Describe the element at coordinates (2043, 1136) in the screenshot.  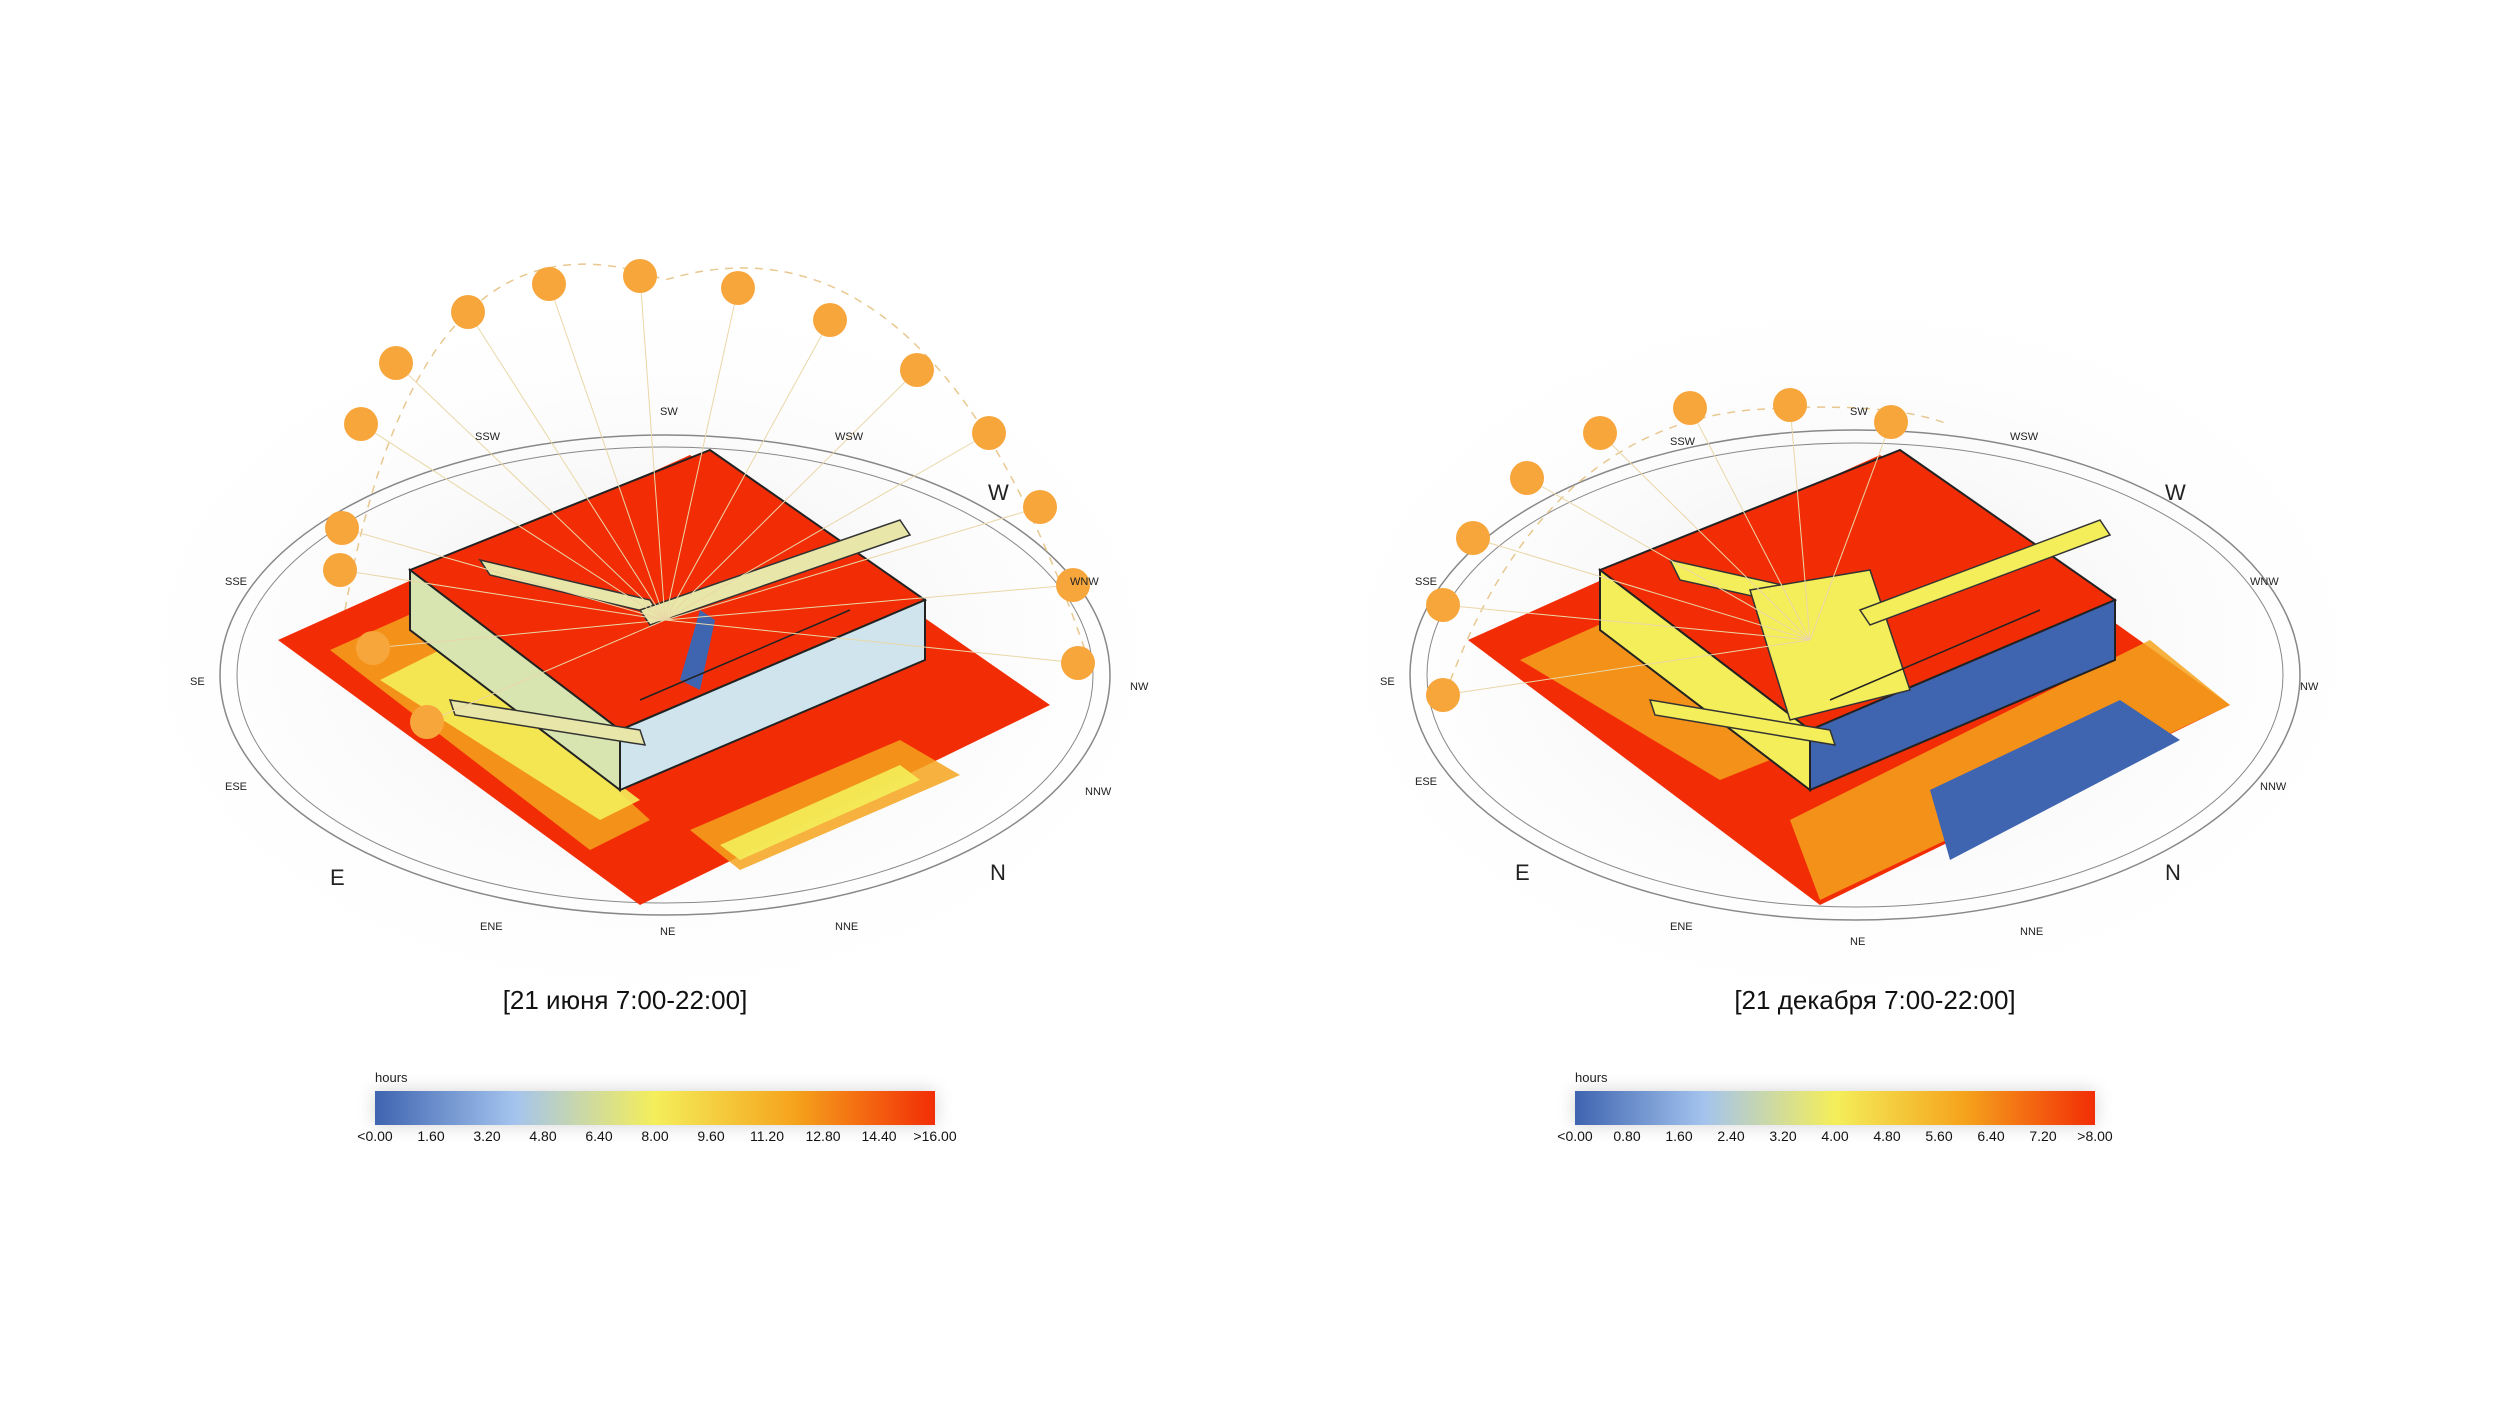
I see `legend-tick-label: 7.20` at that location.